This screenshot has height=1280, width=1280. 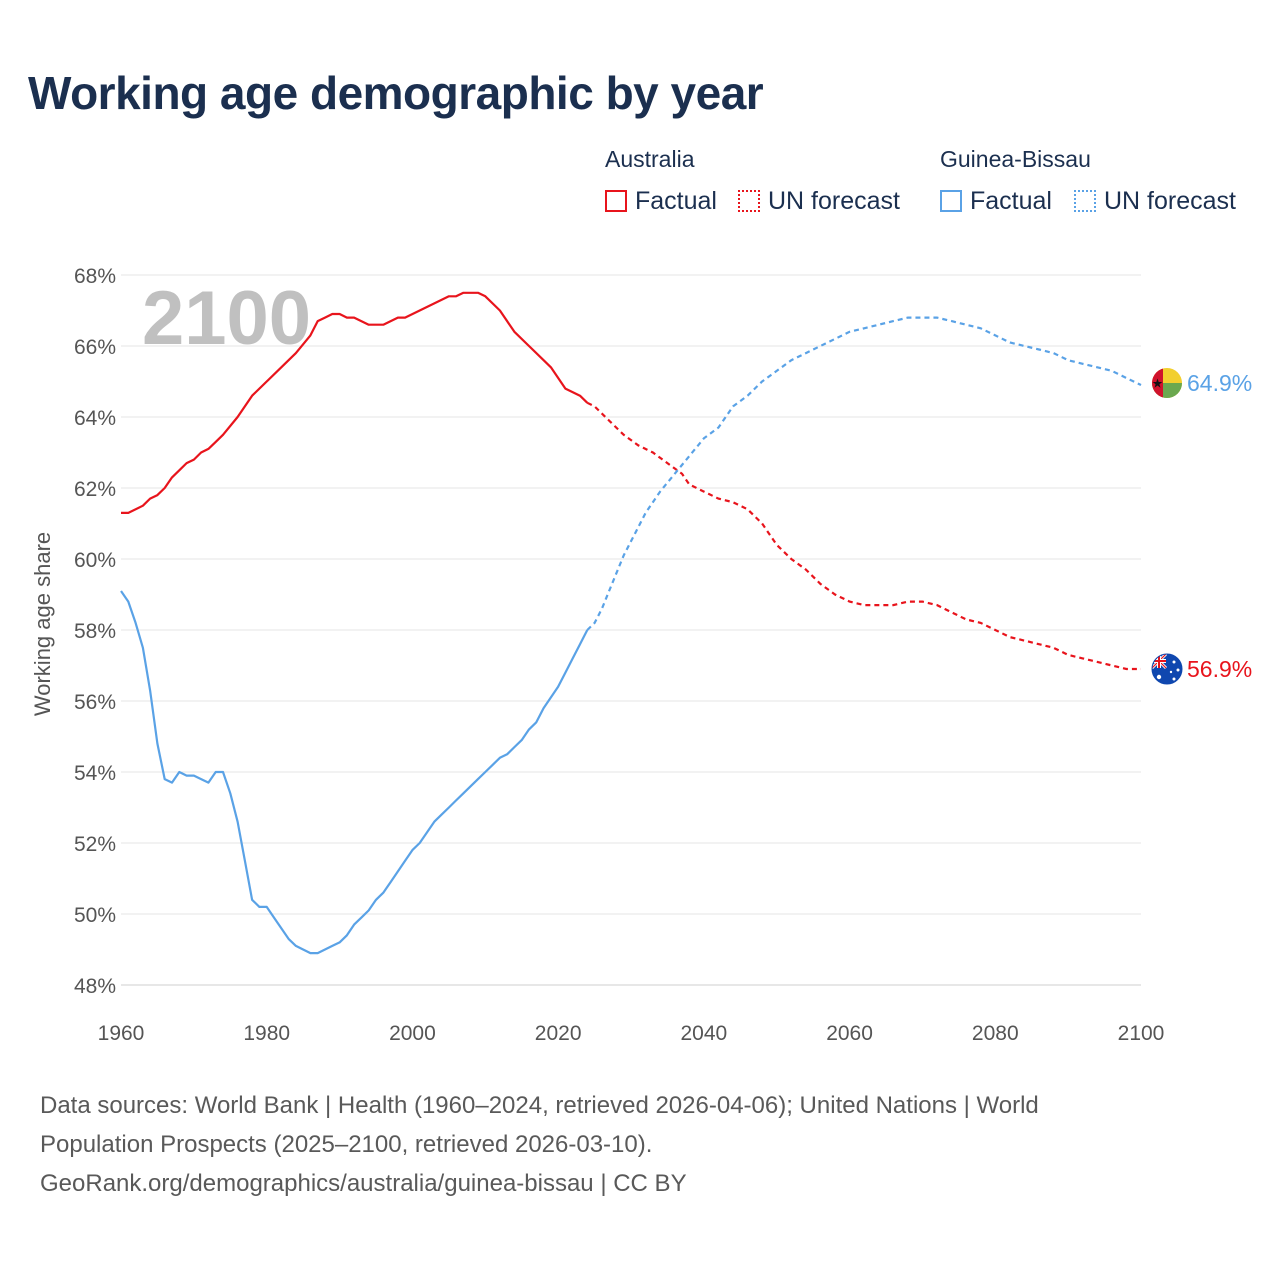 I want to click on y-tick-label: 64%, so click(x=95, y=418).